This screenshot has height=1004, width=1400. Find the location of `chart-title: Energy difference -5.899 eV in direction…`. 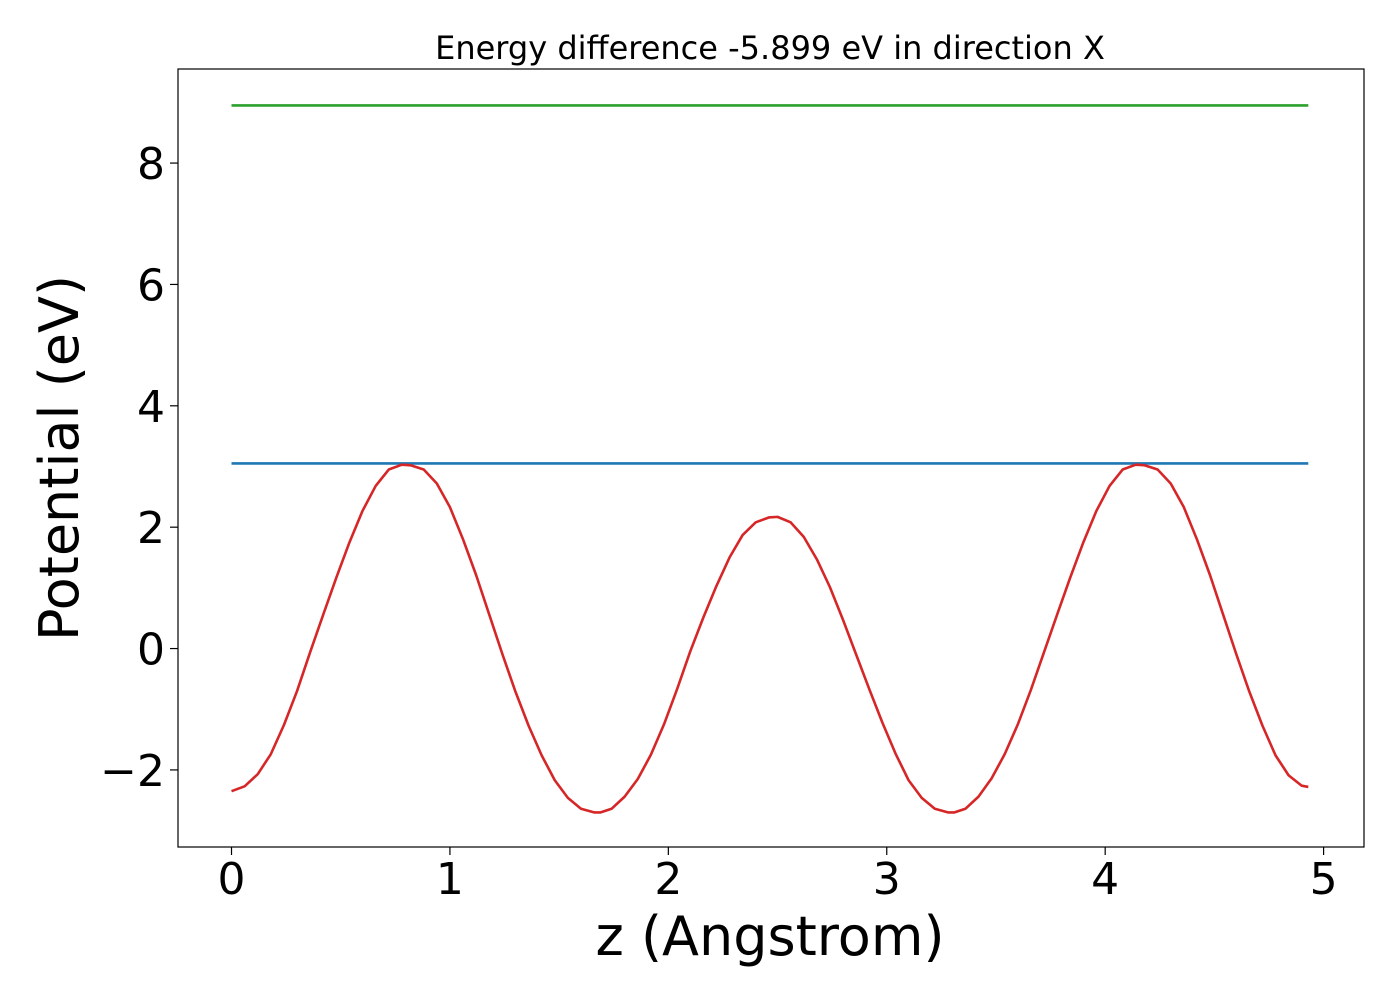

chart-title: Energy difference -5.899 eV in direction… is located at coordinates (770, 48).